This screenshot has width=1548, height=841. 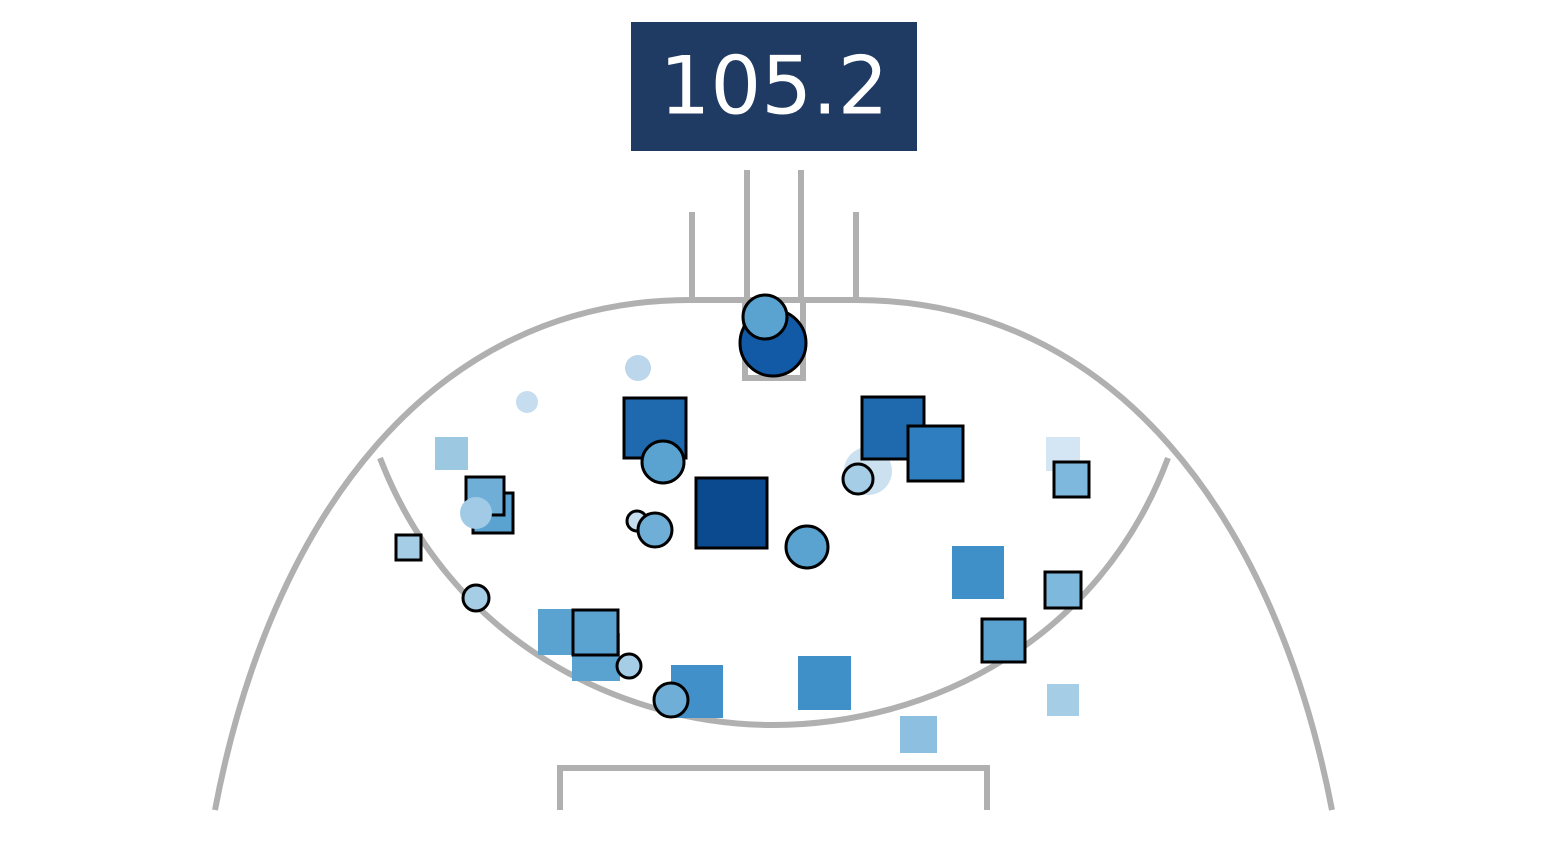 I want to click on label-value: 105.2, so click(x=773, y=86).